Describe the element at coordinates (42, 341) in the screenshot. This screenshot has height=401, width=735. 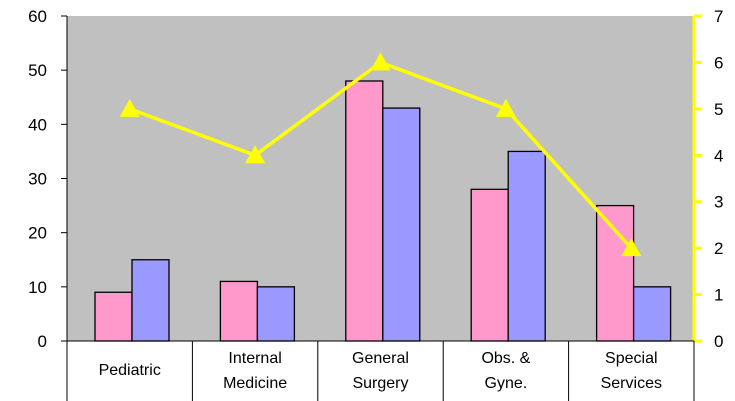
I see `y-left-tick-label: 0` at that location.